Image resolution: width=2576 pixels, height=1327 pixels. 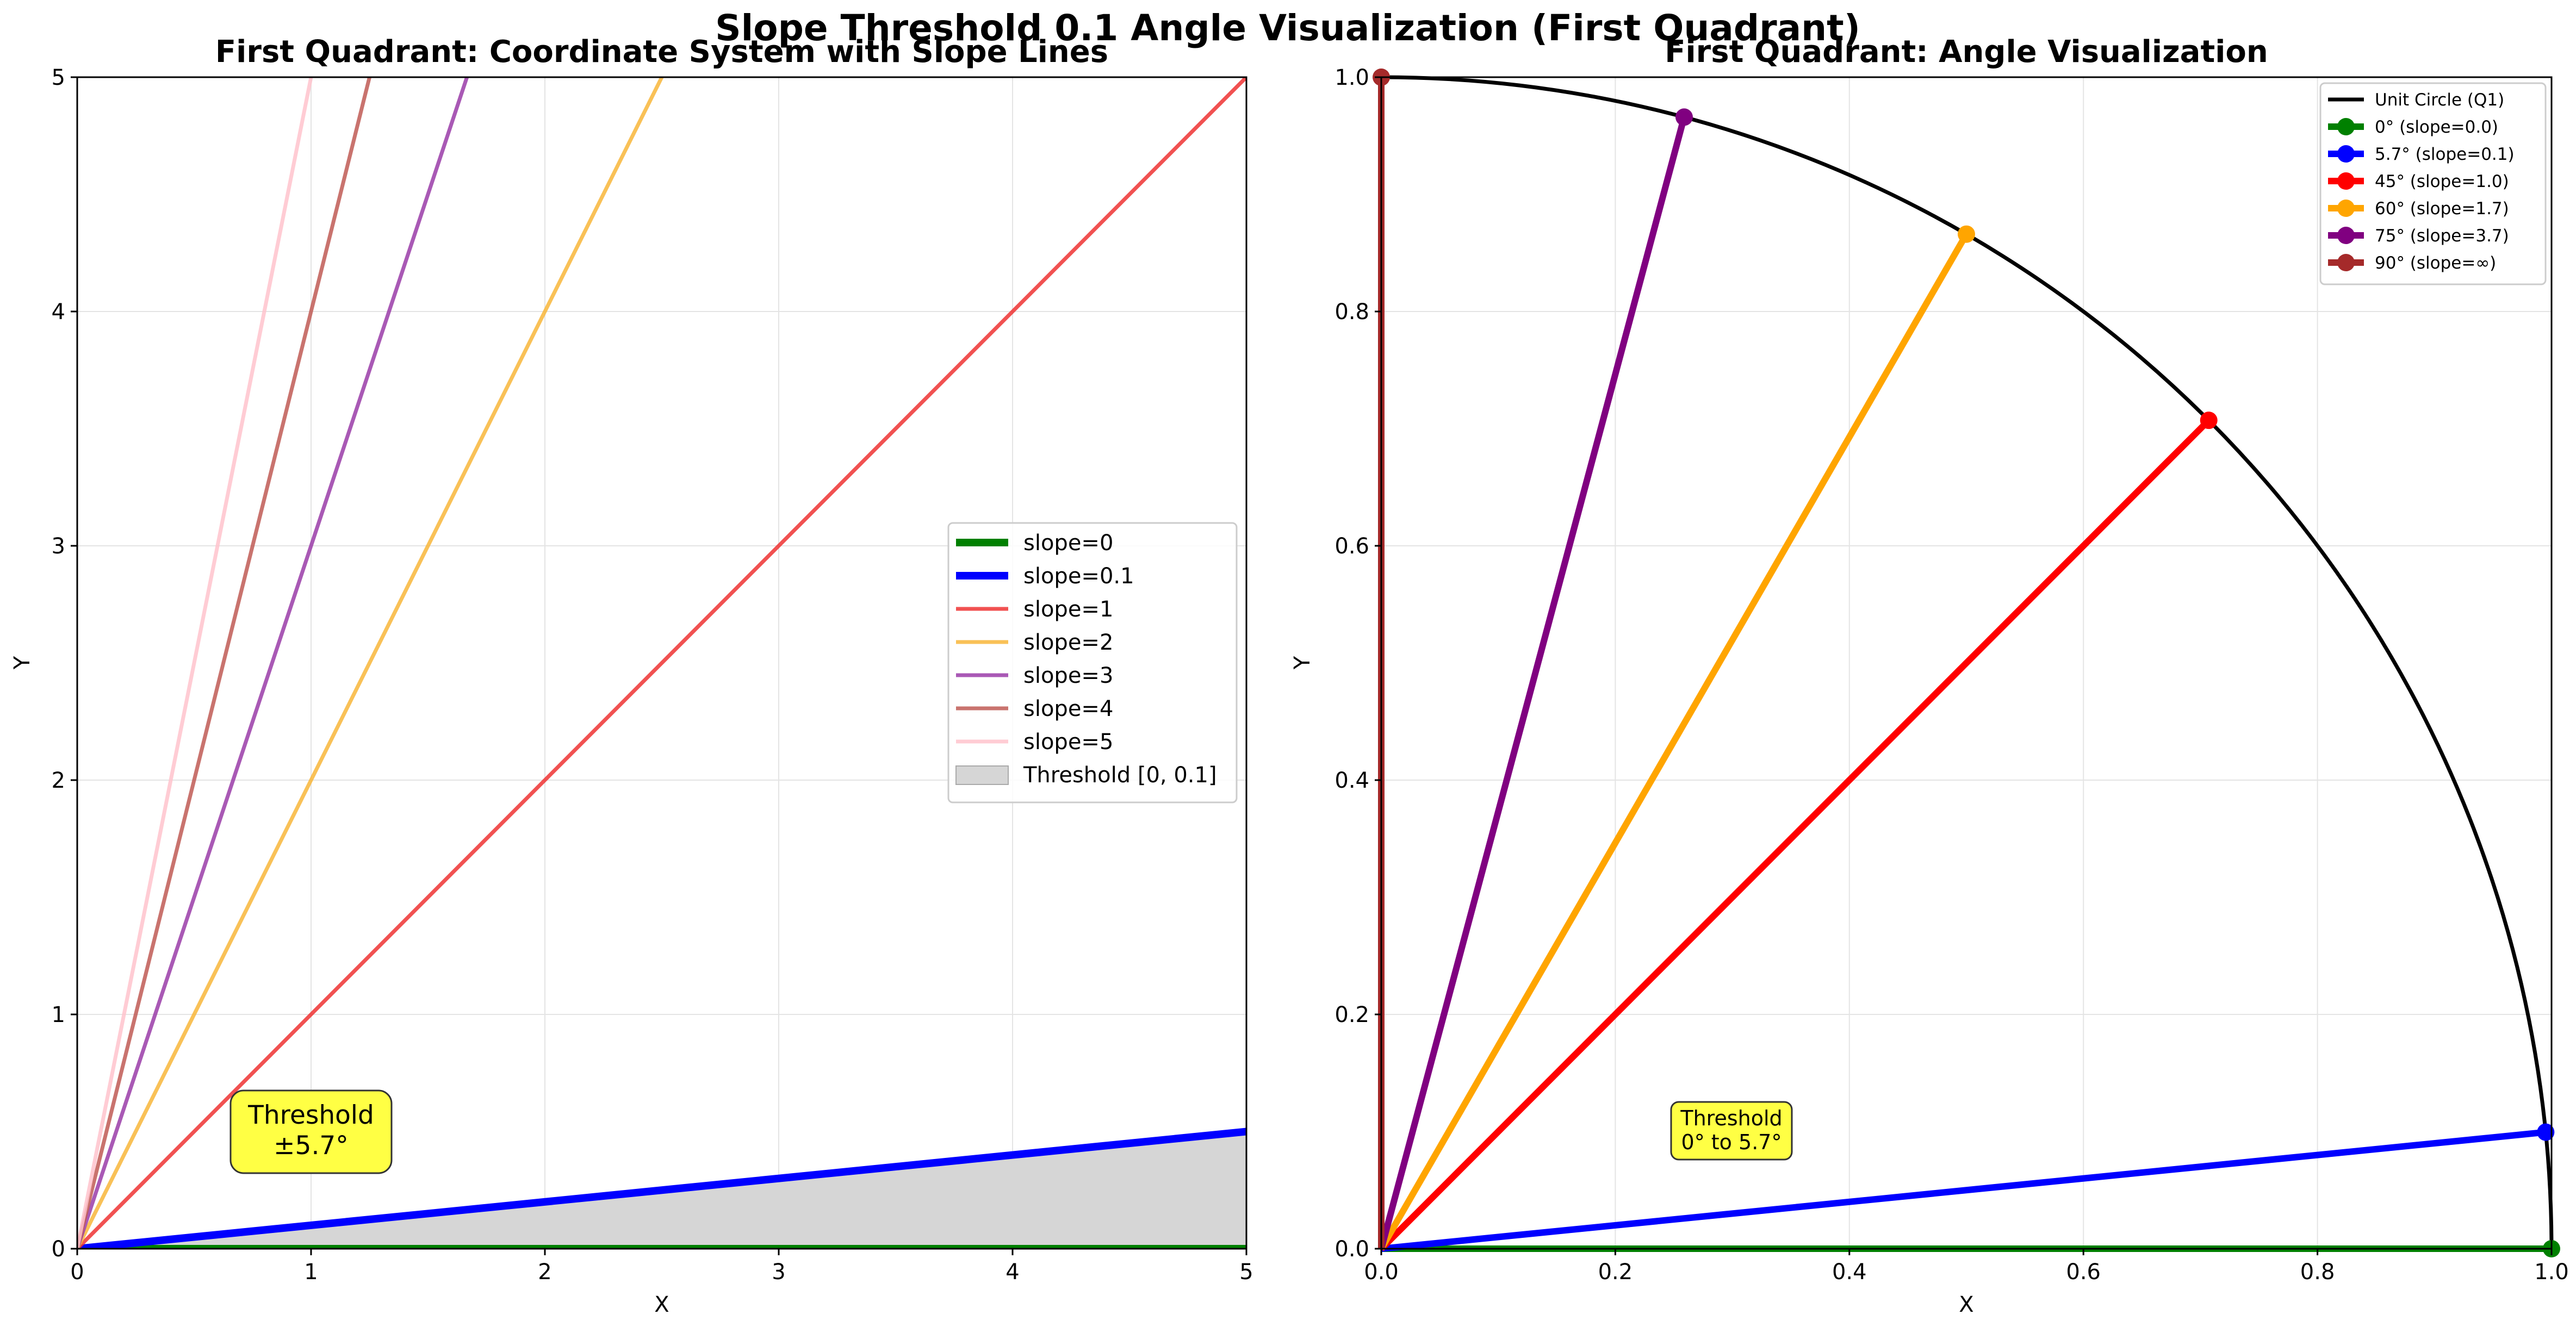 I want to click on left-annotation-line-1: Threshold, so click(x=310, y=1115).